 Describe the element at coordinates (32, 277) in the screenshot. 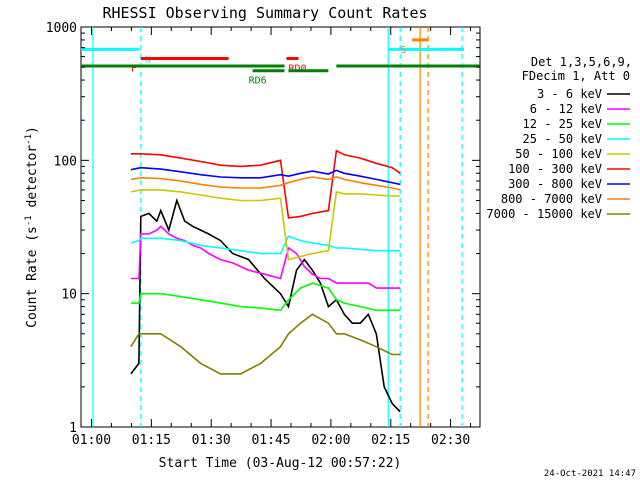

I see `y-axis-label-part: Count Rate (s` at that location.